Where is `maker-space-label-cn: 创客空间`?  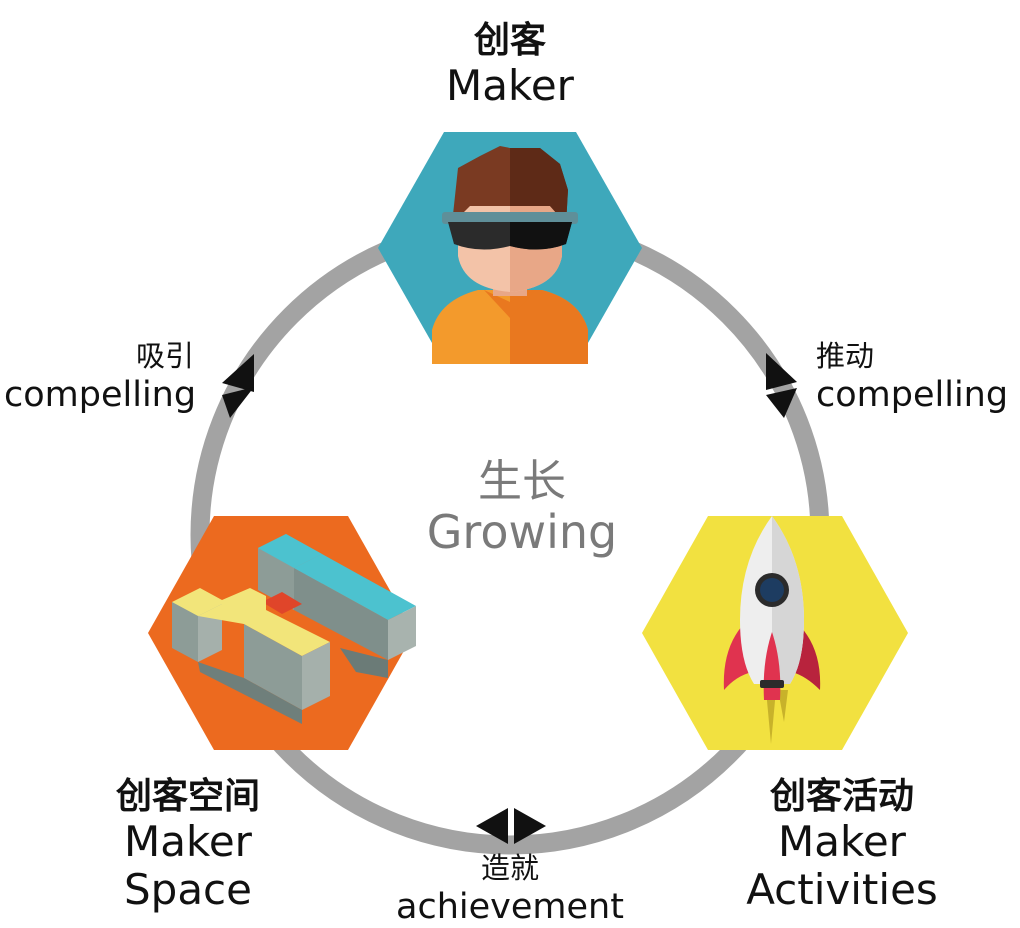 maker-space-label-cn: 创客空间 is located at coordinates (188, 796).